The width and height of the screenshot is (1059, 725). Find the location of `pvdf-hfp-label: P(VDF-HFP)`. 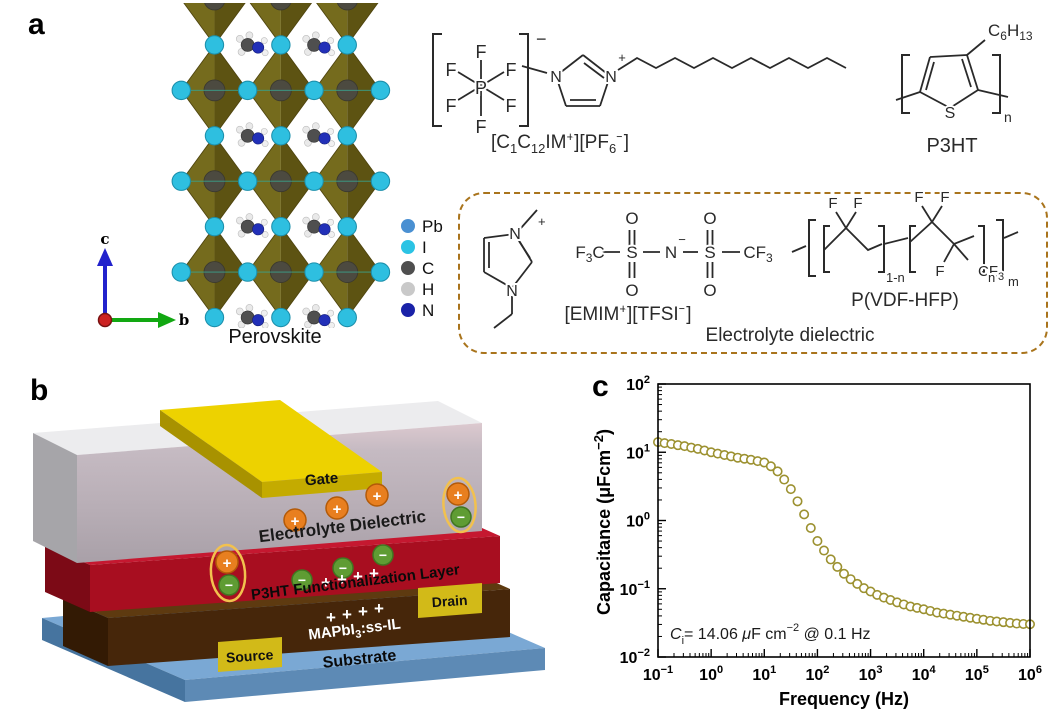

pvdf-hfp-label: P(VDF-HFP) is located at coordinates (905, 300).